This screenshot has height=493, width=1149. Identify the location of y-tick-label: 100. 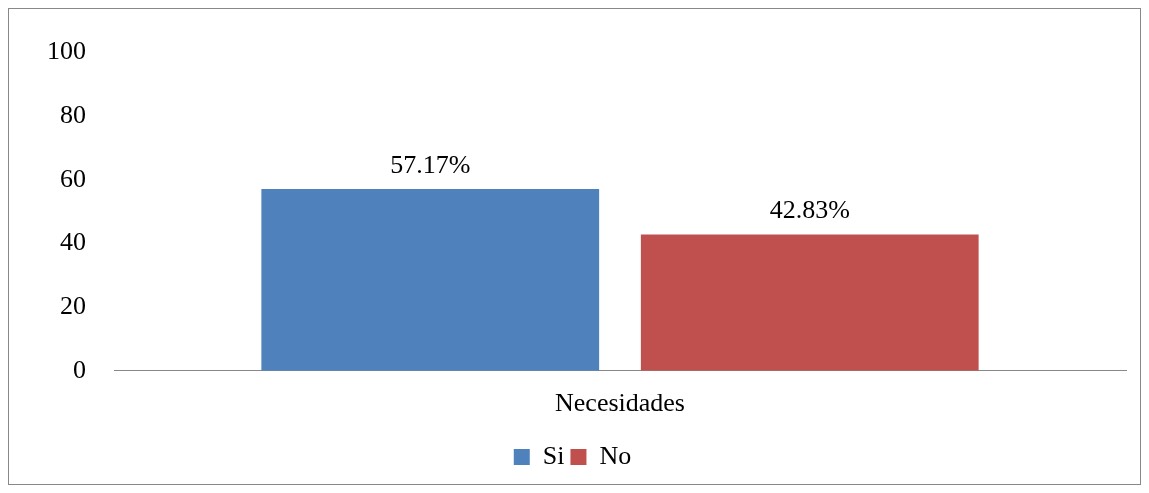
(66, 51).